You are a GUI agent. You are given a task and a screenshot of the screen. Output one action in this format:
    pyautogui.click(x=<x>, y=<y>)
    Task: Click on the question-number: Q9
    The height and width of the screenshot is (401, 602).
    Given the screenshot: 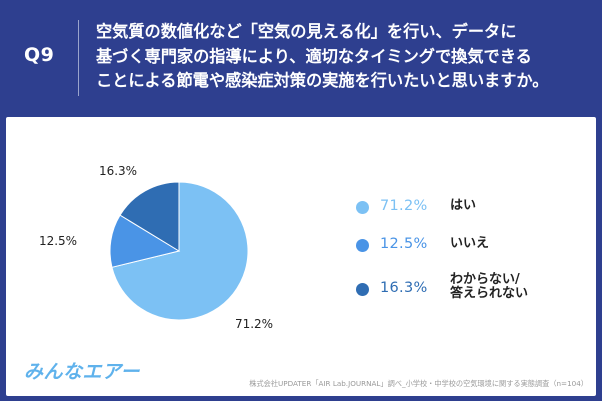 What is the action you would take?
    pyautogui.click(x=39, y=55)
    